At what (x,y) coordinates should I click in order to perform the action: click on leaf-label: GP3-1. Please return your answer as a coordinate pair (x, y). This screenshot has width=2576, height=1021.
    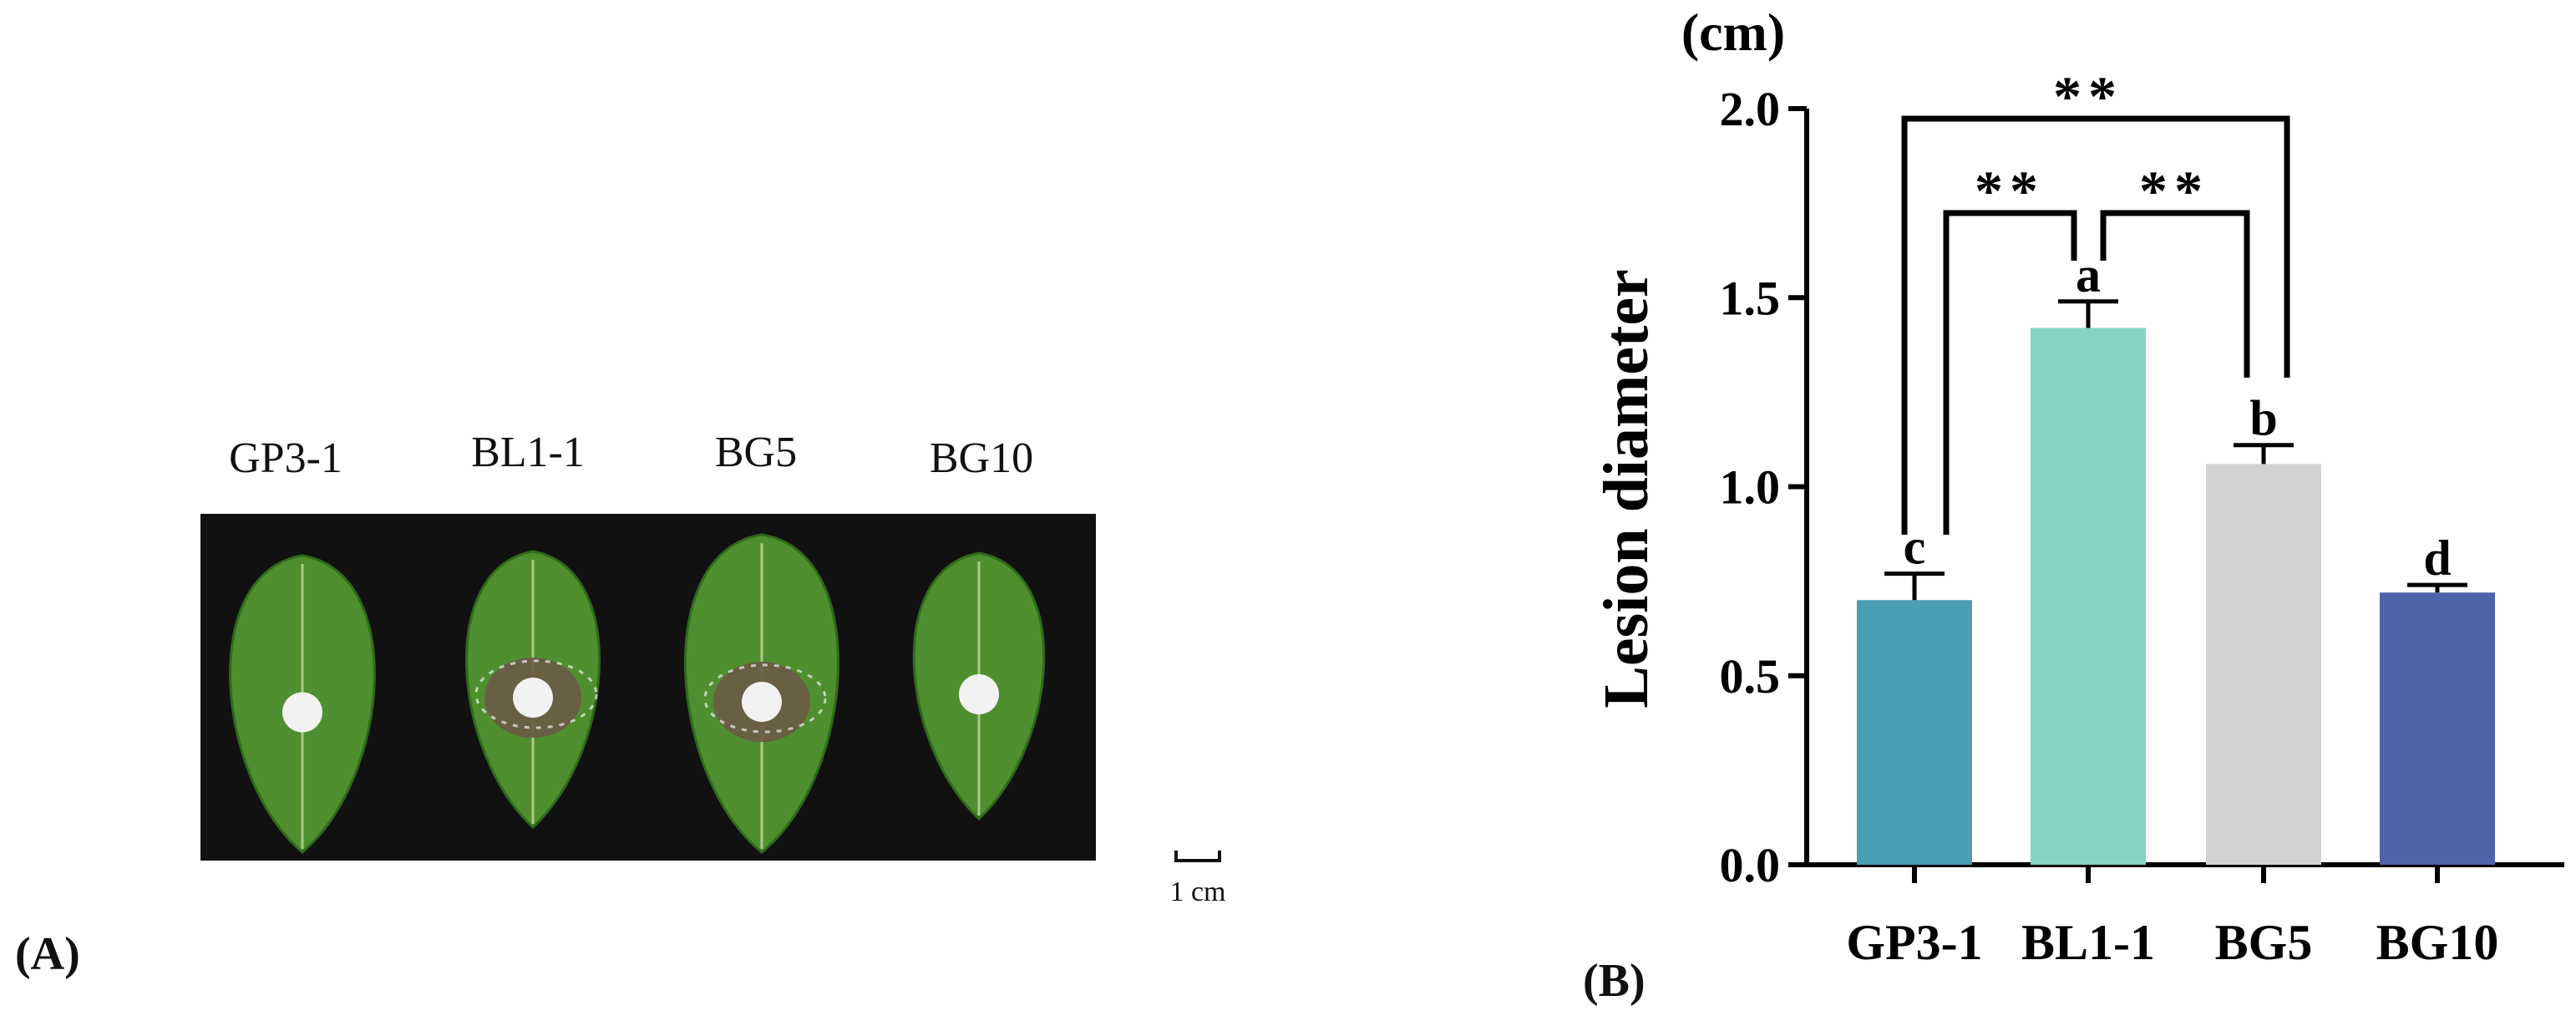
    Looking at the image, I should click on (285, 458).